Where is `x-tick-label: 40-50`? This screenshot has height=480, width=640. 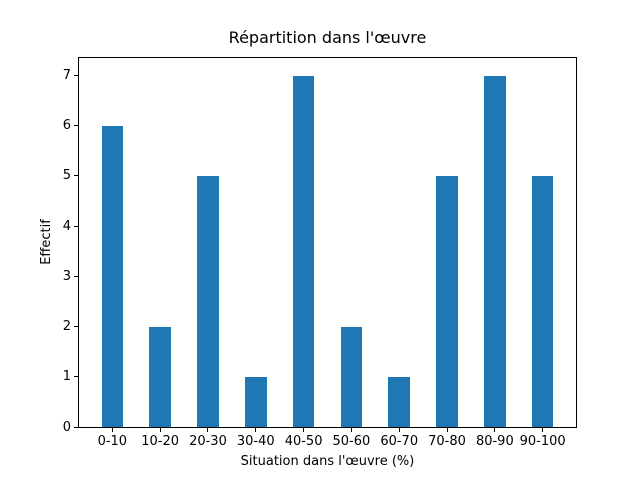
x-tick-label: 40-50 is located at coordinates (303, 441).